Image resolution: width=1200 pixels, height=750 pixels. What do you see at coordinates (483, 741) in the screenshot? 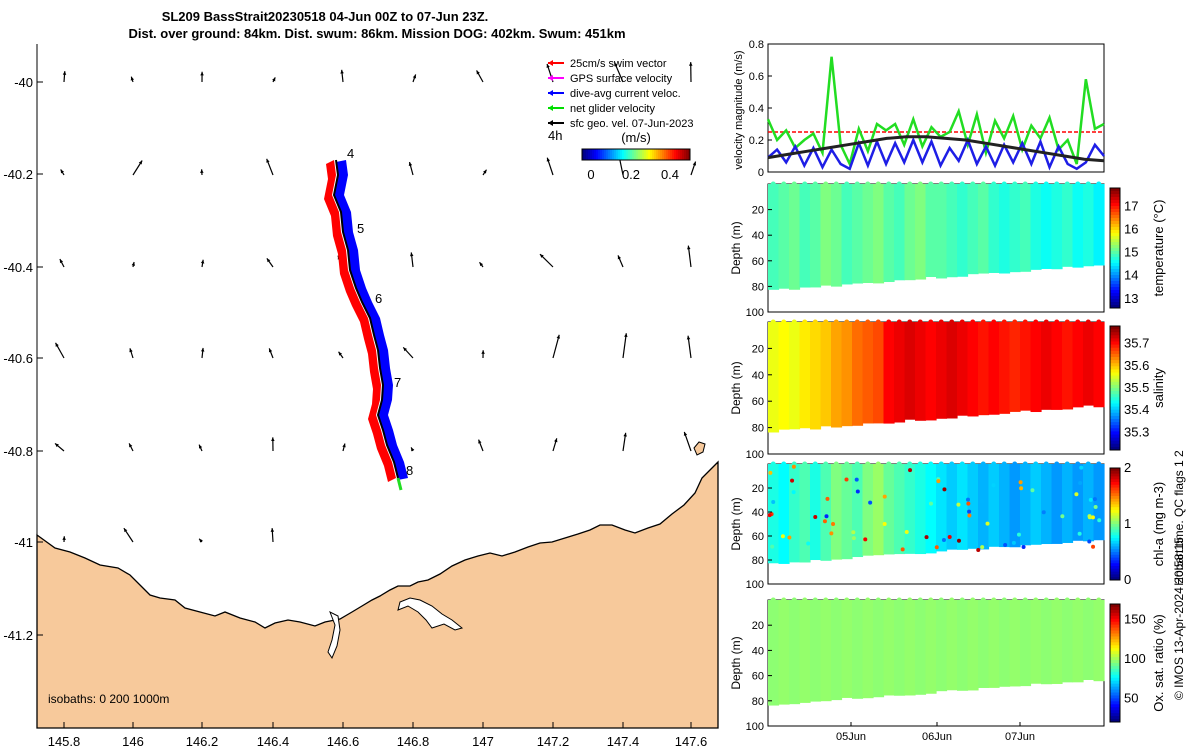
I see `map-x-tick-label: 147` at bounding box center [483, 741].